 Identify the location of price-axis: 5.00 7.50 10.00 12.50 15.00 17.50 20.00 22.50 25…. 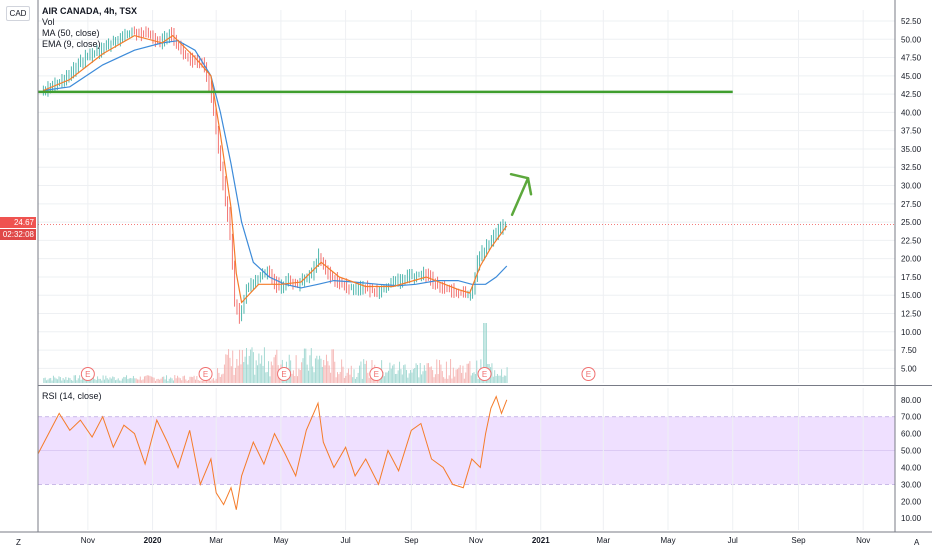
(911, 195).